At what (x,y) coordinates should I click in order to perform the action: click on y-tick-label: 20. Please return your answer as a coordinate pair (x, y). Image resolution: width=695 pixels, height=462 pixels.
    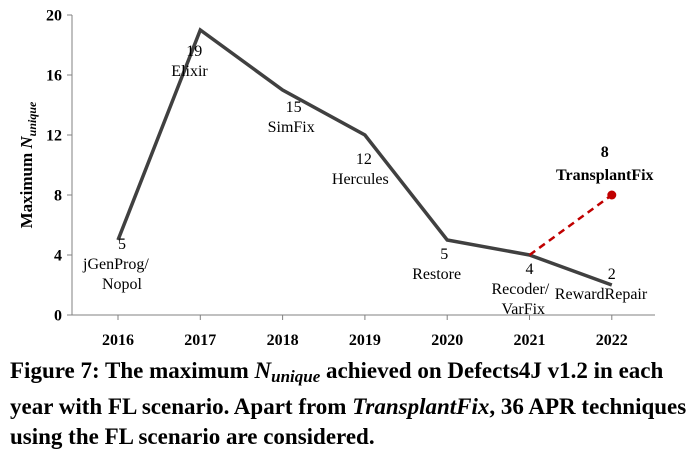
    Looking at the image, I should click on (54, 16).